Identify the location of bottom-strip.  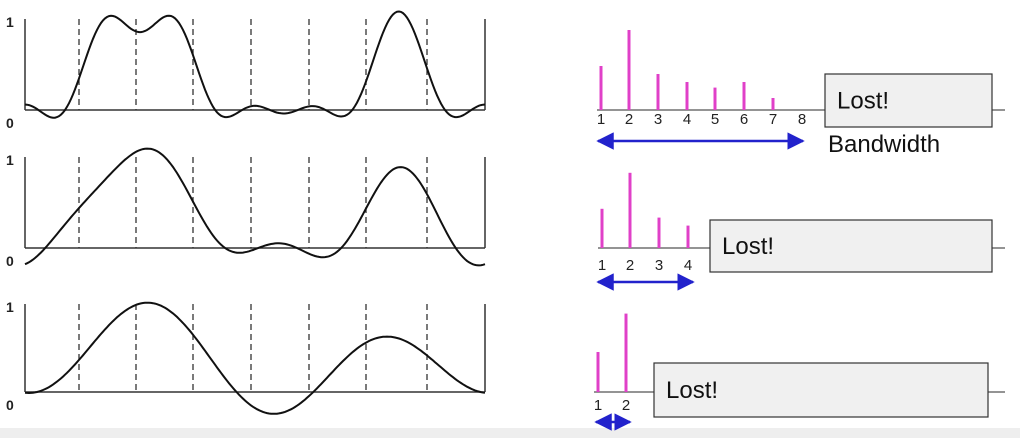
(510, 433).